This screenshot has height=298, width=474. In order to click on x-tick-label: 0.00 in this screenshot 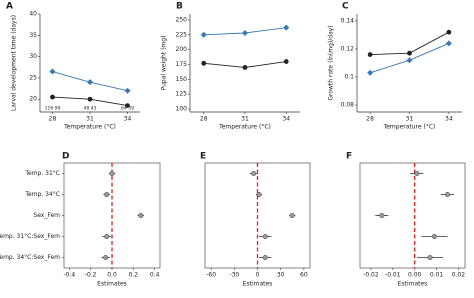, I will do `click(415, 275)`.